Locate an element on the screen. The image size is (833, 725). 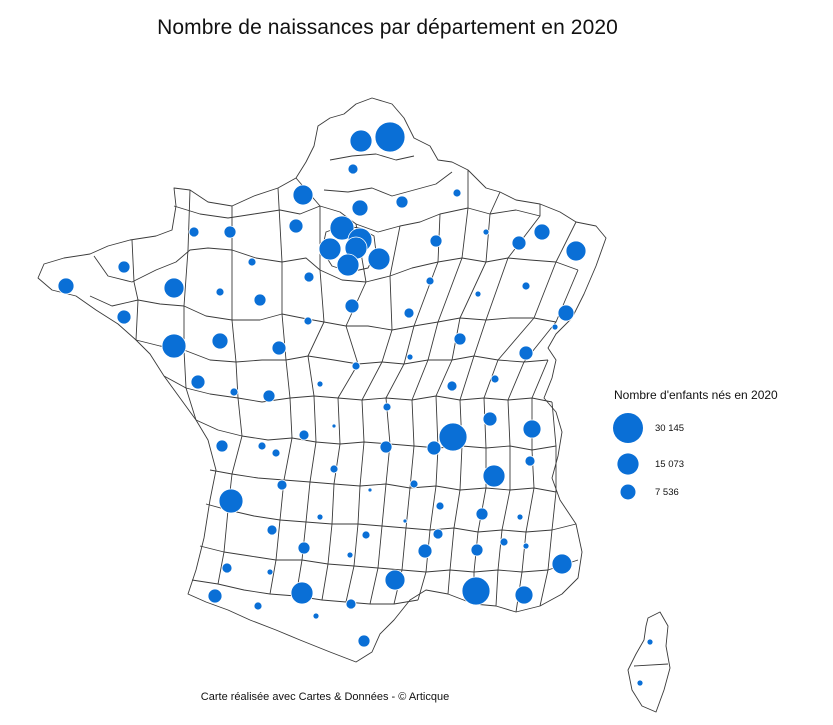
legend-bubbles is located at coordinates (628, 456).